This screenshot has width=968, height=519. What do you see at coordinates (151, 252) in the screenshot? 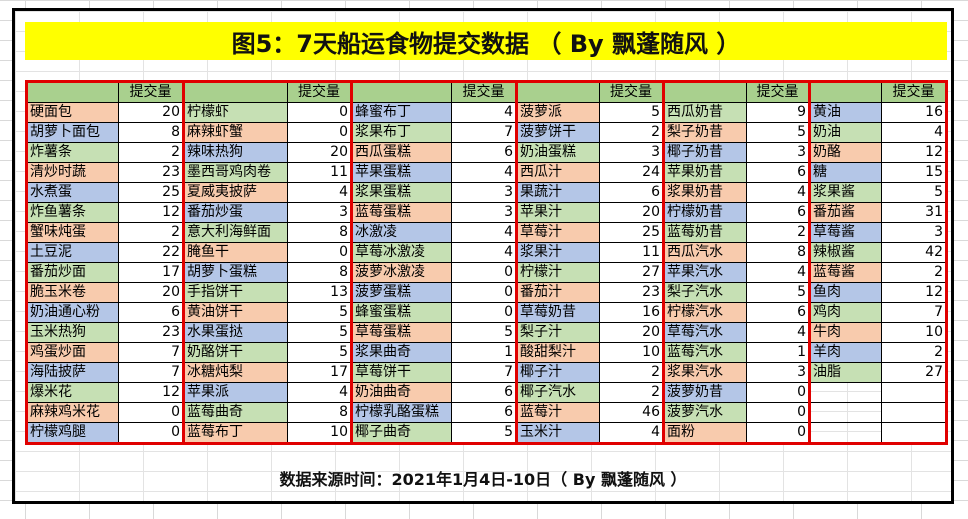
I see `food-count-cell: 22` at bounding box center [151, 252].